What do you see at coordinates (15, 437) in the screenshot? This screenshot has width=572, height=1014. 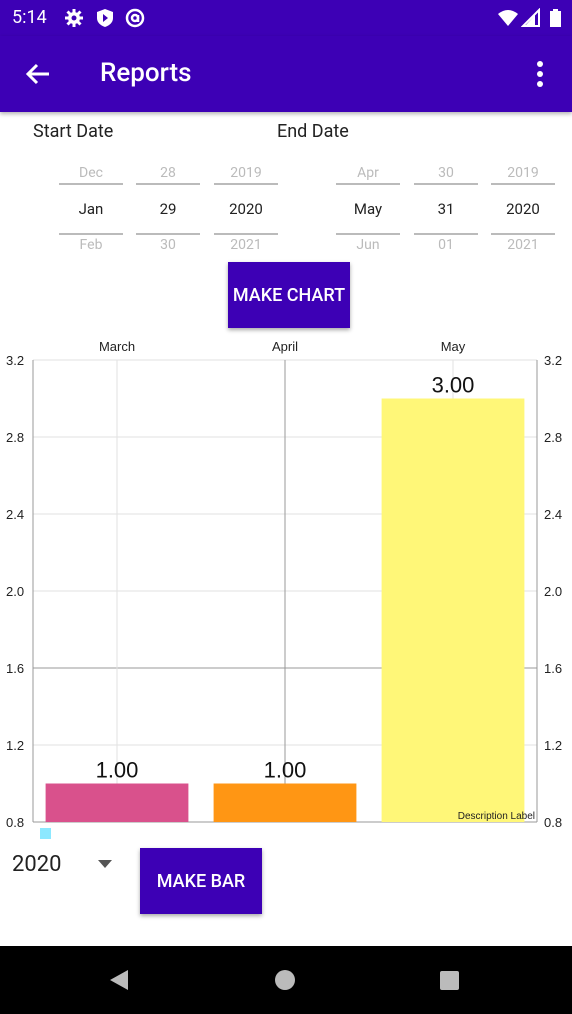 I see `y-tick-label: 2.8` at bounding box center [15, 437].